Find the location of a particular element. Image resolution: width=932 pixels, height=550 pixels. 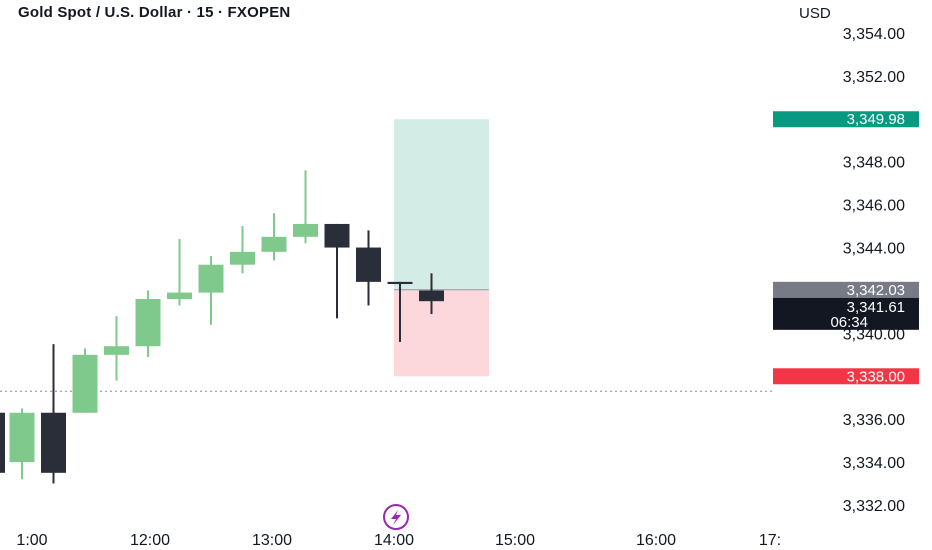

last-price-tag-bg is located at coordinates (846, 313).